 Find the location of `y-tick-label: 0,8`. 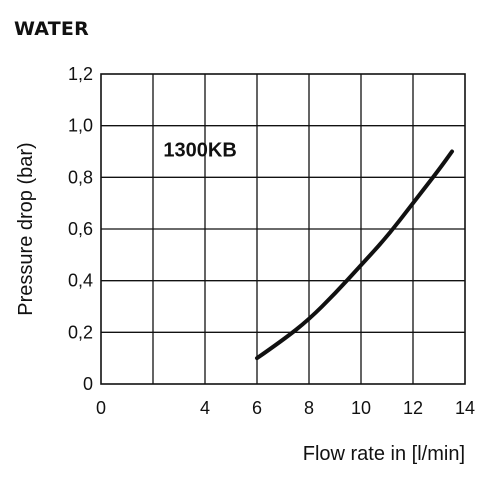

y-tick-label: 0,8 is located at coordinates (80, 177).